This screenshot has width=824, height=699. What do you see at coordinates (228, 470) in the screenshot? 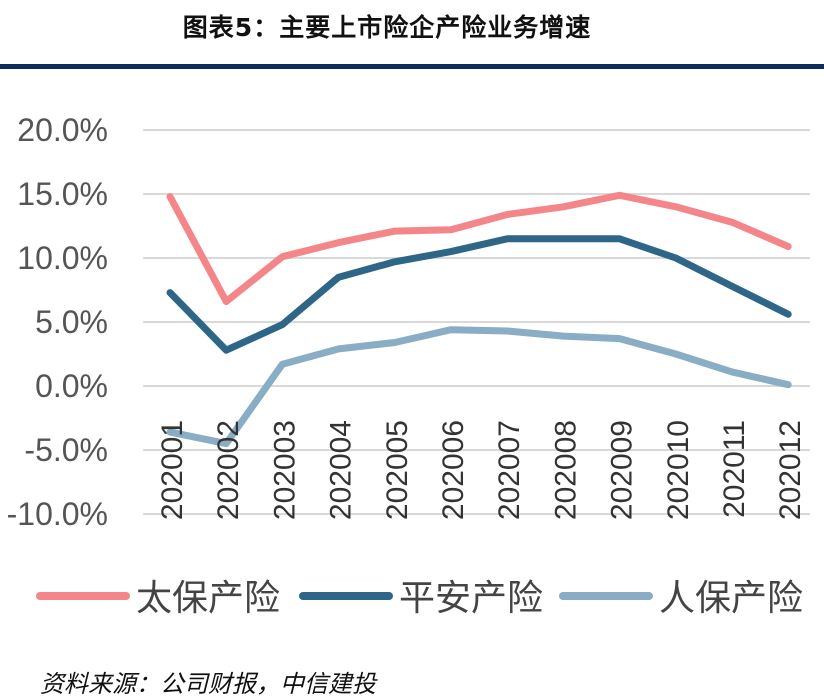
I see `x-tick-label: 202002` at bounding box center [228, 470].